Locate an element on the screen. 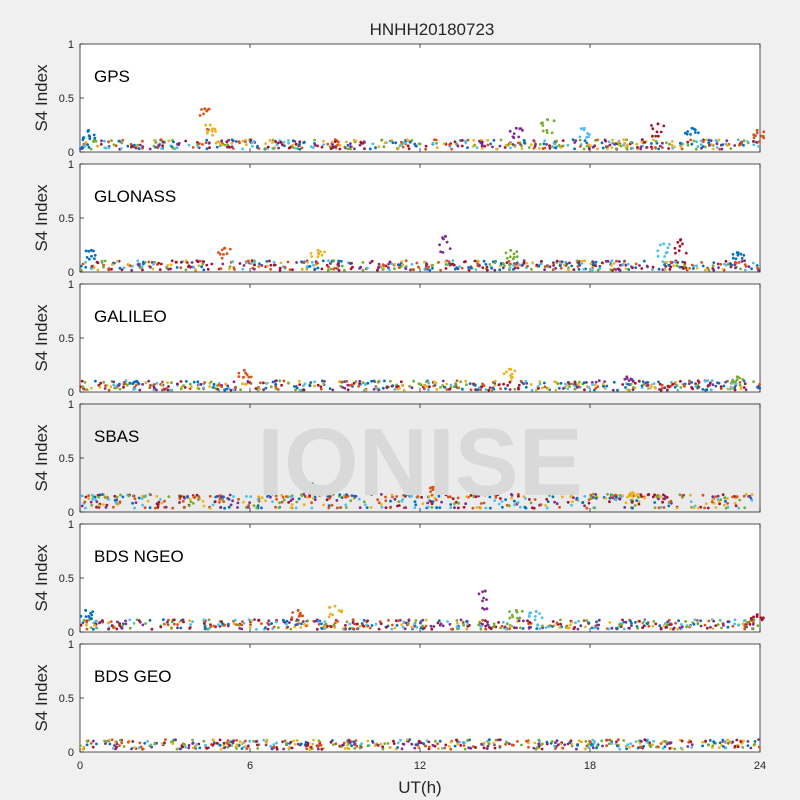 The image size is (800, 800). plot-area is located at coordinates (420, 98).